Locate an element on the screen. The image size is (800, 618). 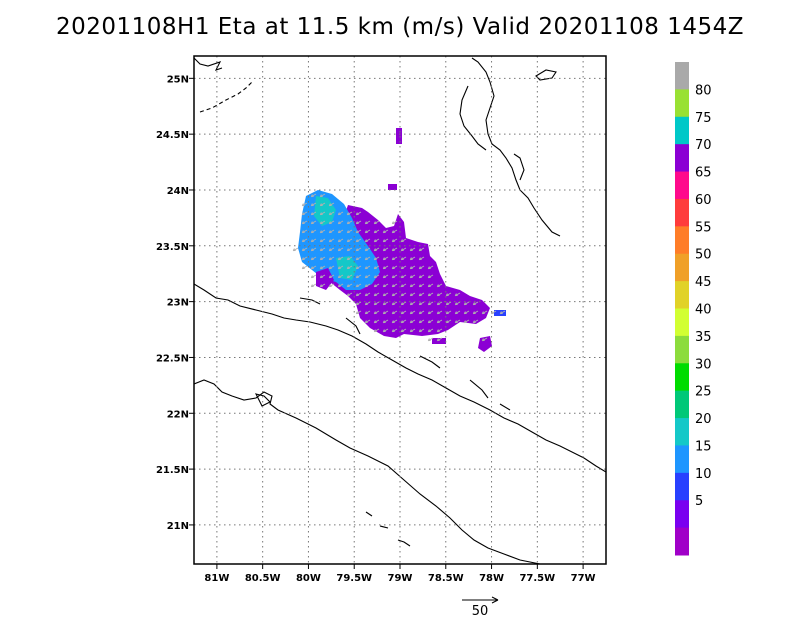
colorbar-label: 25 is located at coordinates (703, 392).